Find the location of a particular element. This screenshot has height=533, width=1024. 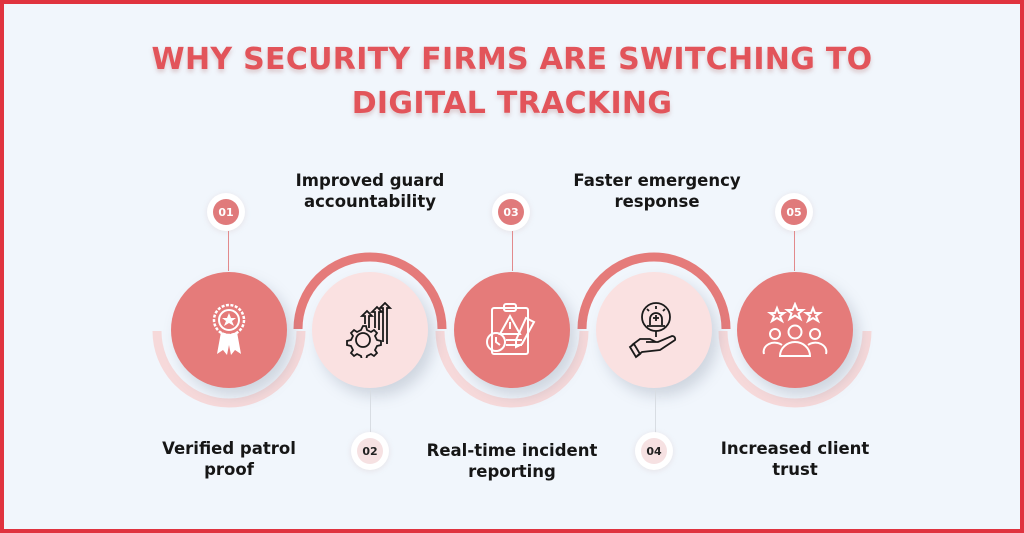

title-line-2: DIGITAL TRACKING is located at coordinates (512, 103).